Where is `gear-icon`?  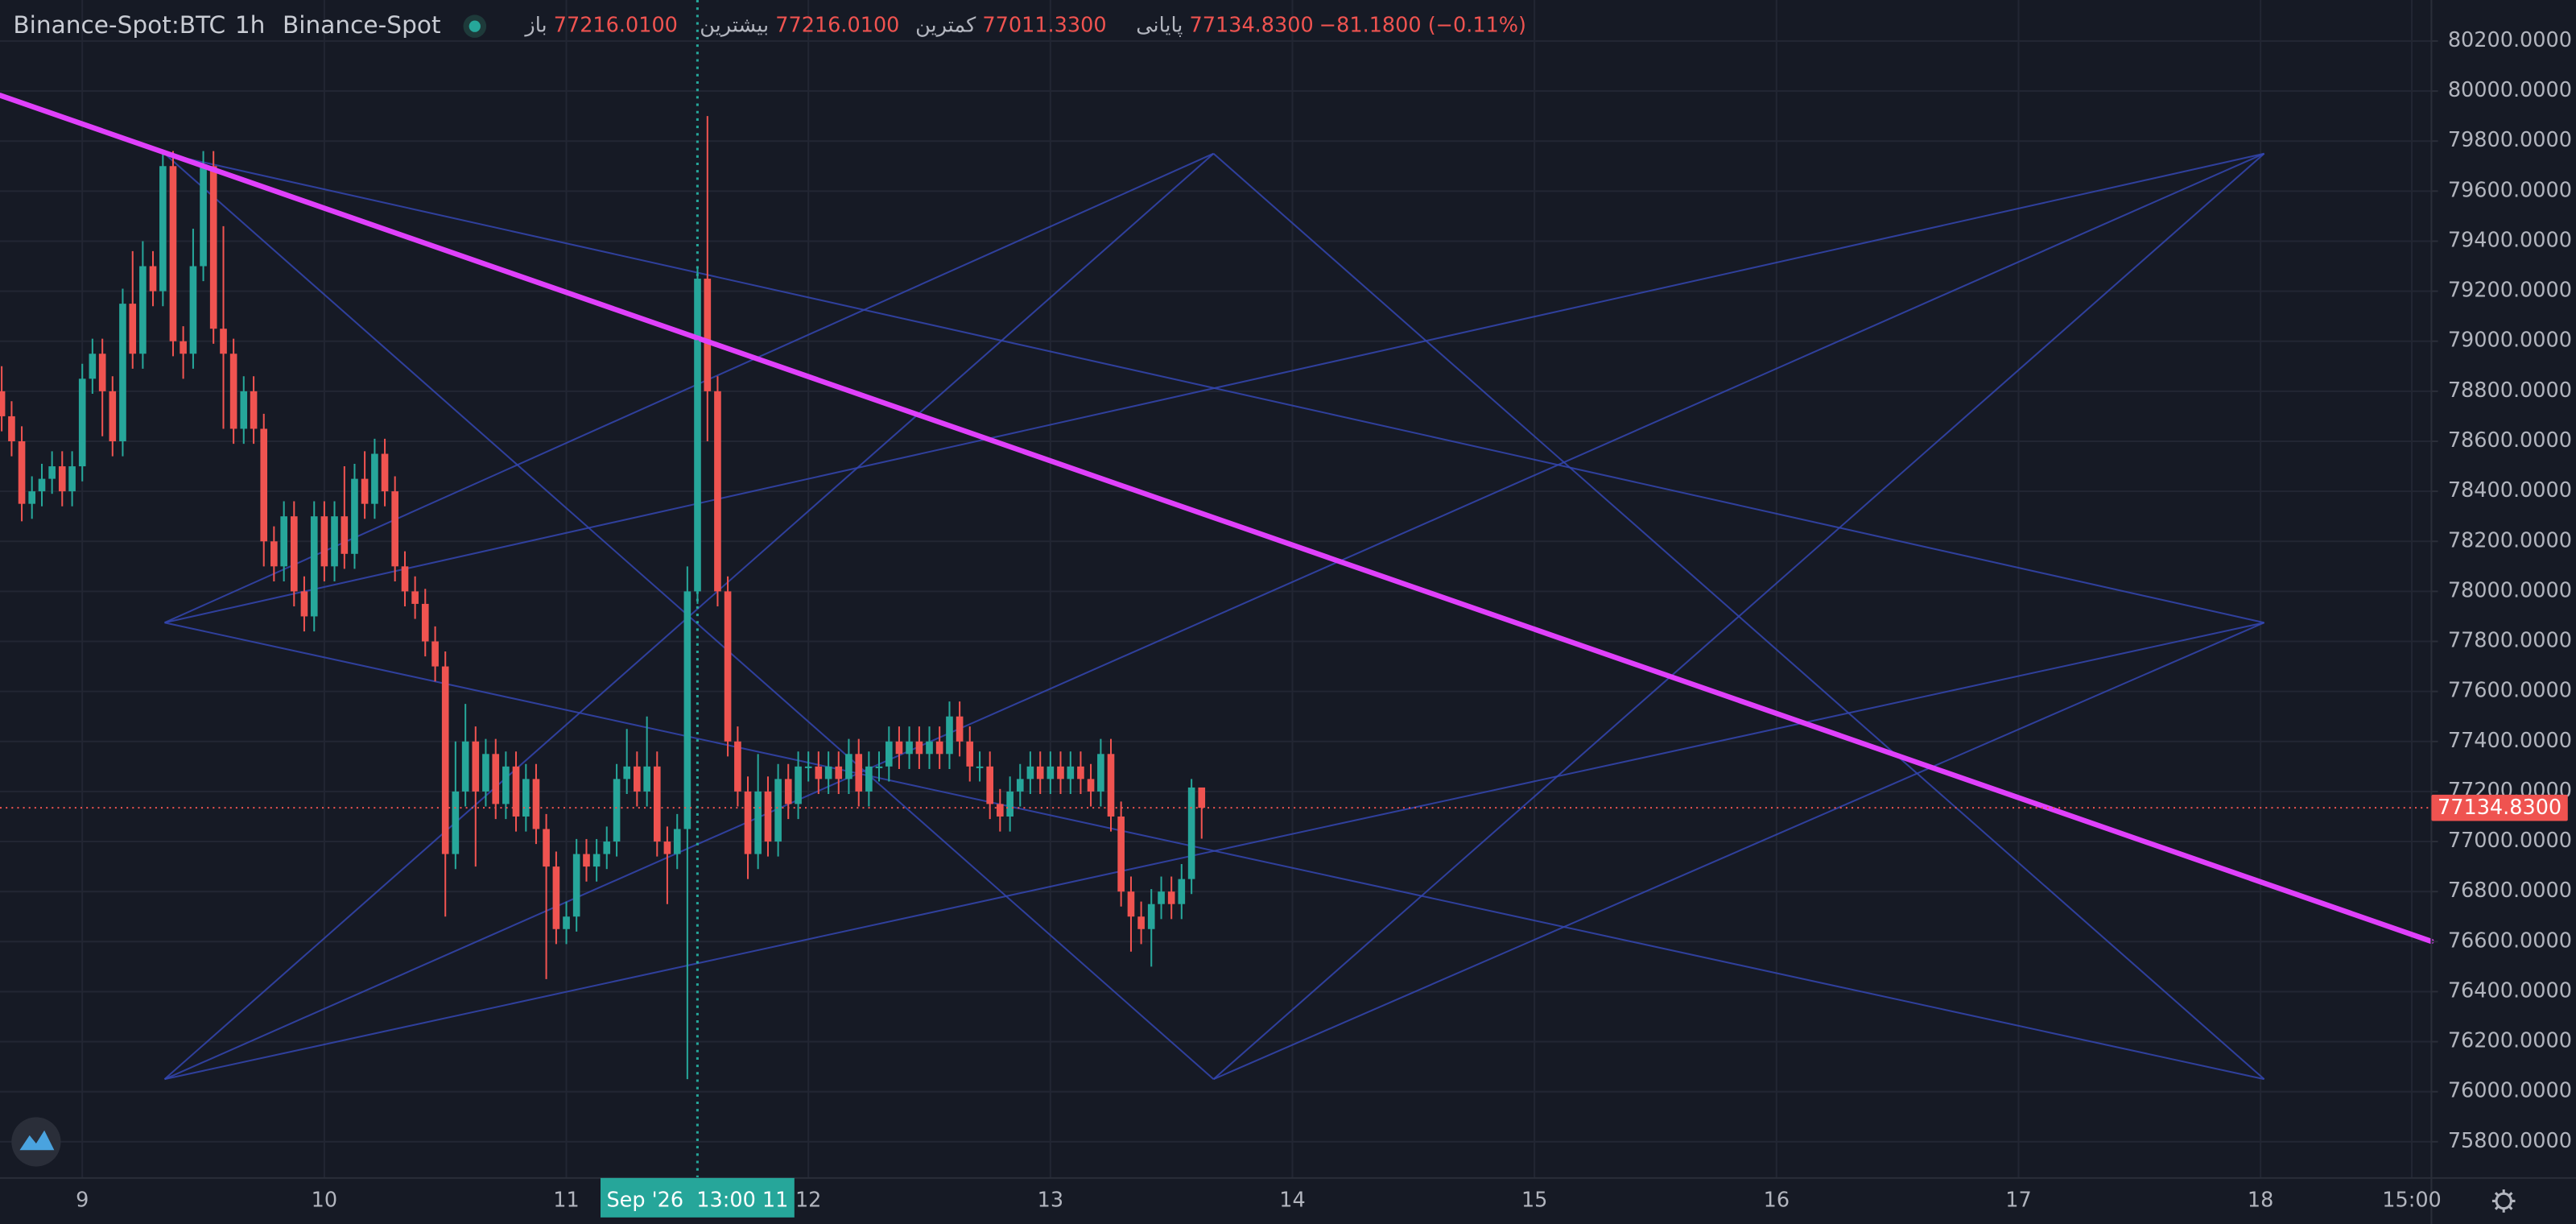 gear-icon is located at coordinates (2503, 1201).